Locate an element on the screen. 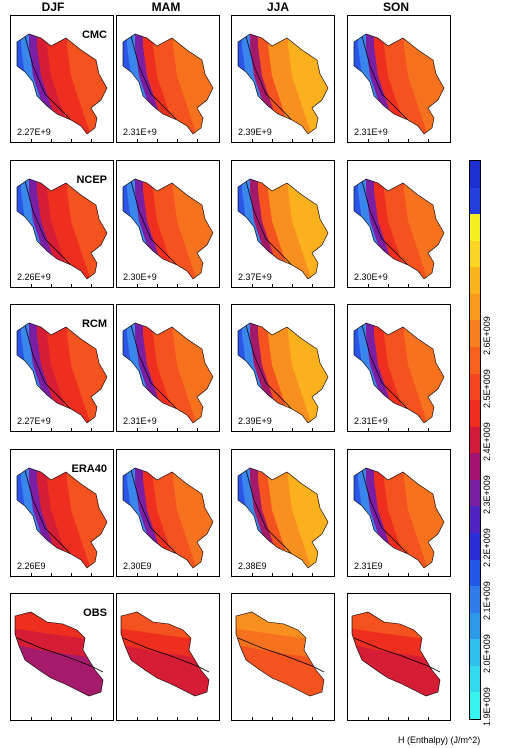 The image size is (510, 748). map-panel-era40-son: 2.31E9 is located at coordinates (399, 513).